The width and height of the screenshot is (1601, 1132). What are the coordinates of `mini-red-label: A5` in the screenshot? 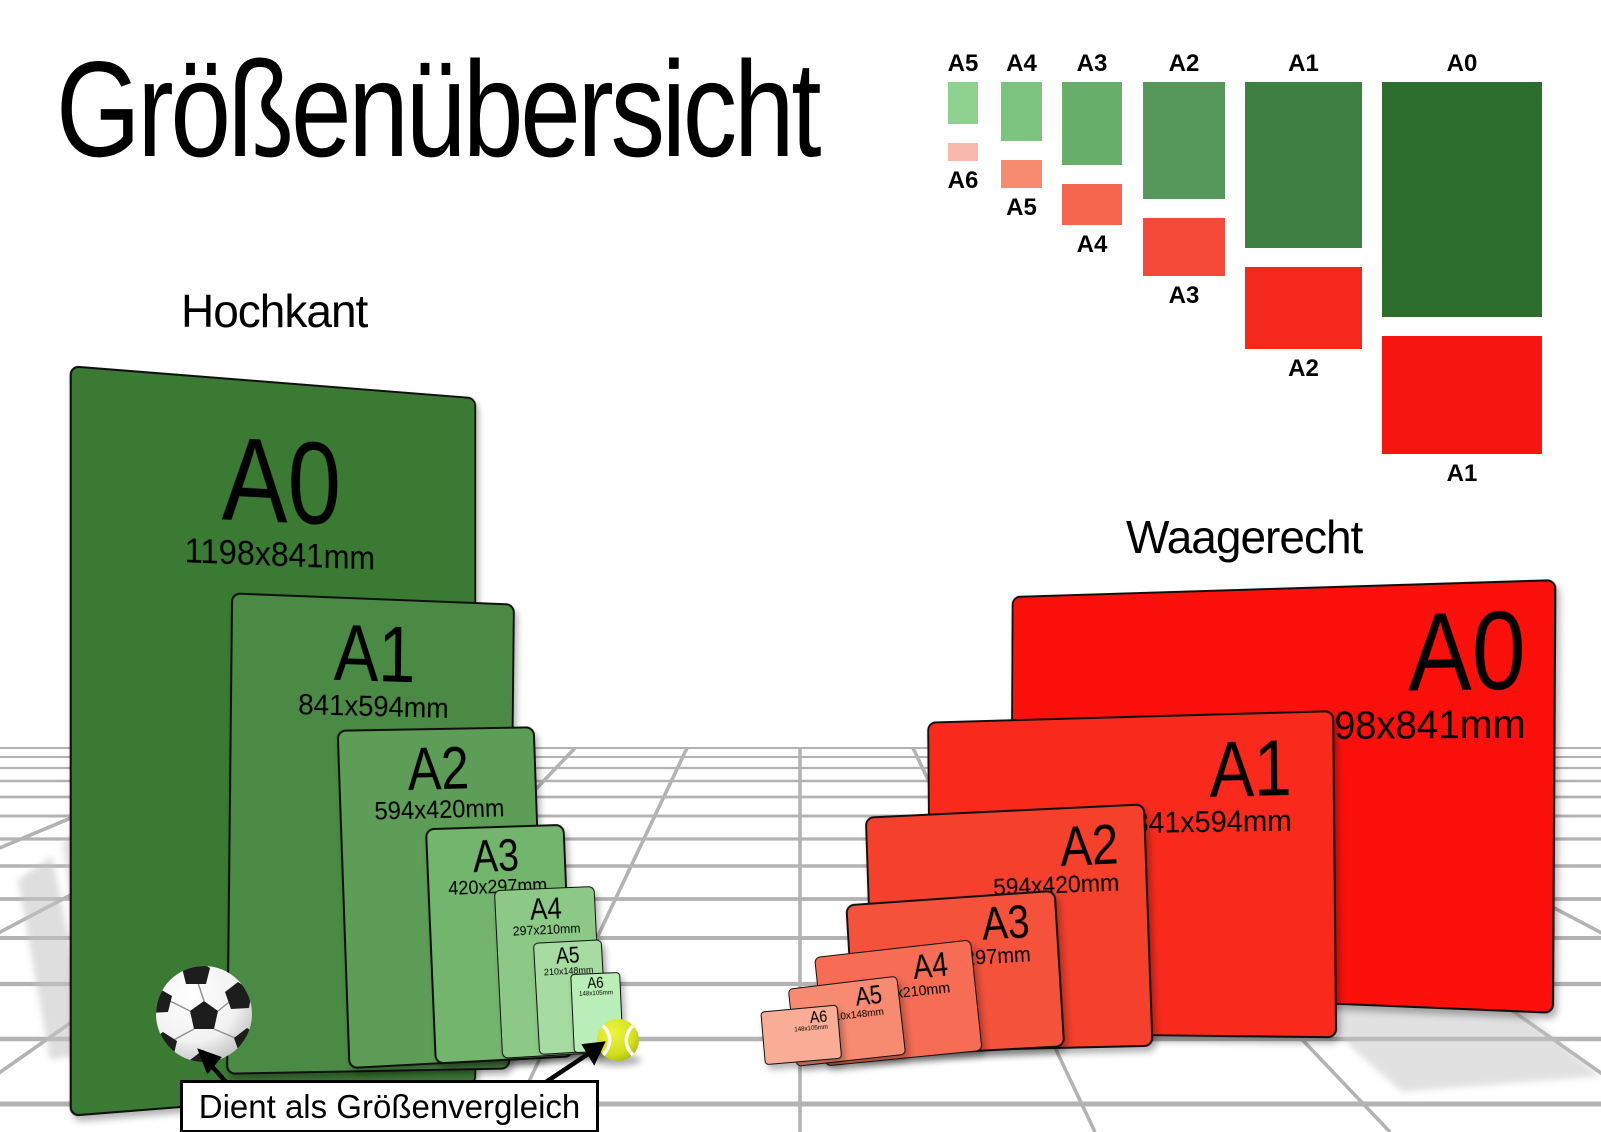 It's located at (1021, 207).